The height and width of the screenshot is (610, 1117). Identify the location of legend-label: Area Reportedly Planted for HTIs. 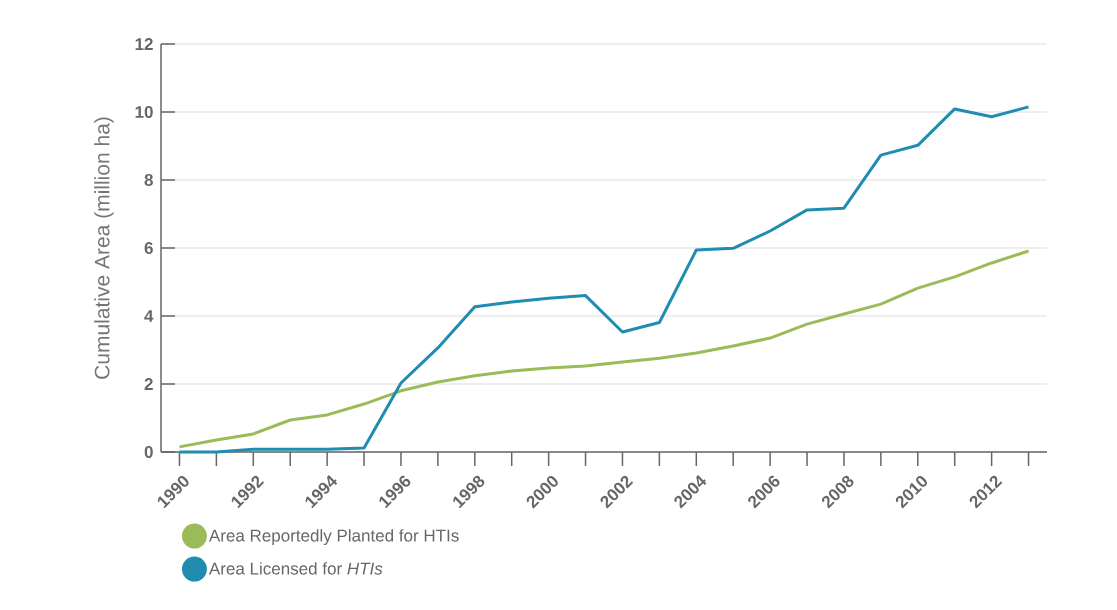
(333, 537).